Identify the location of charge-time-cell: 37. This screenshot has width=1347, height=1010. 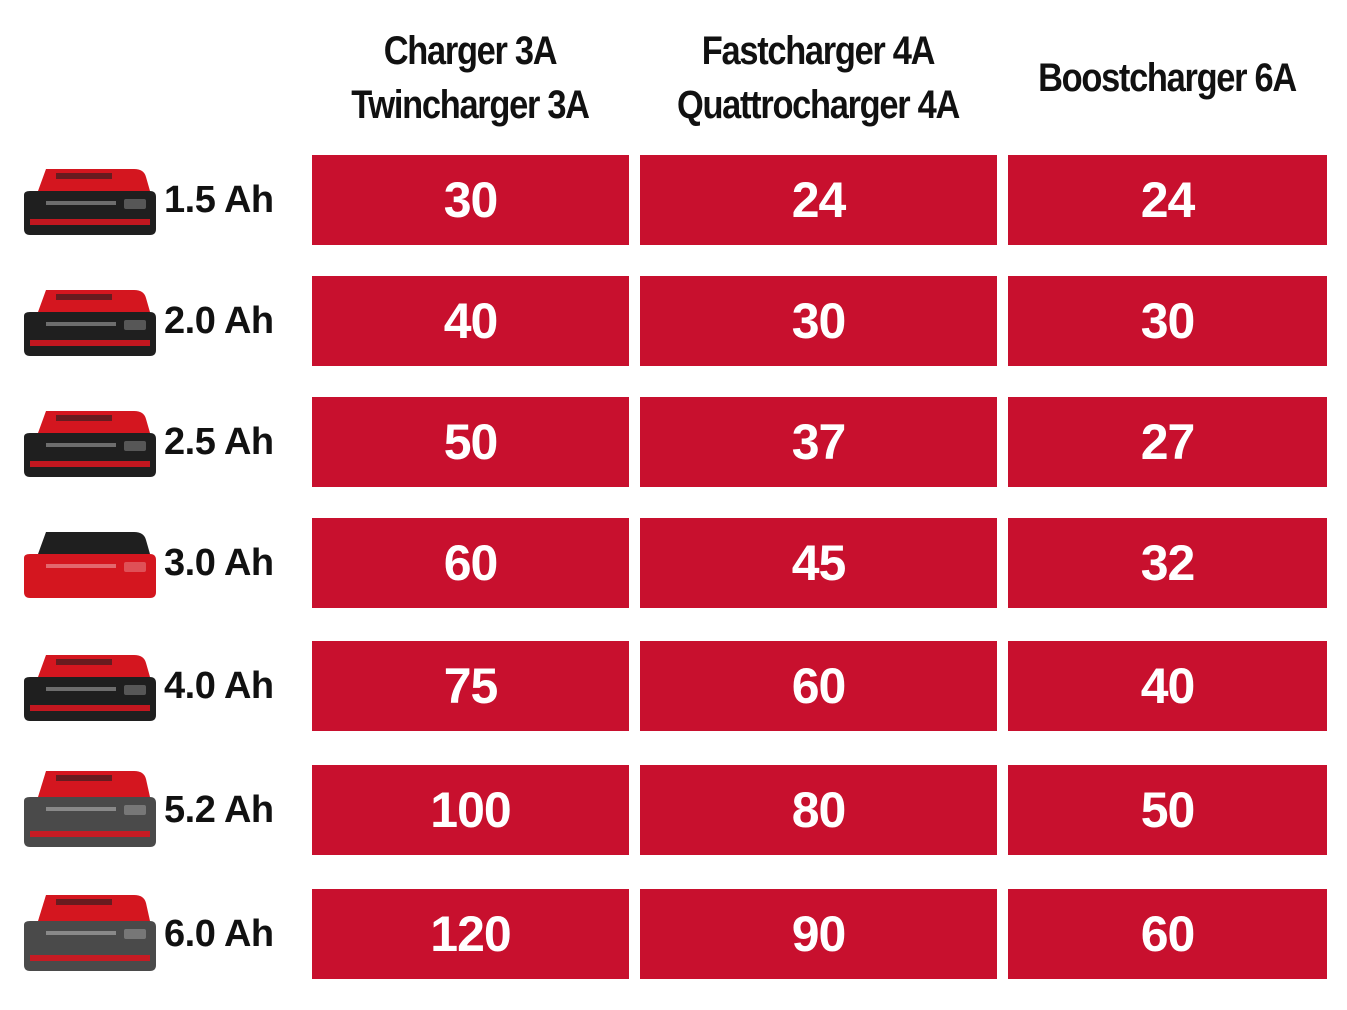
(818, 442).